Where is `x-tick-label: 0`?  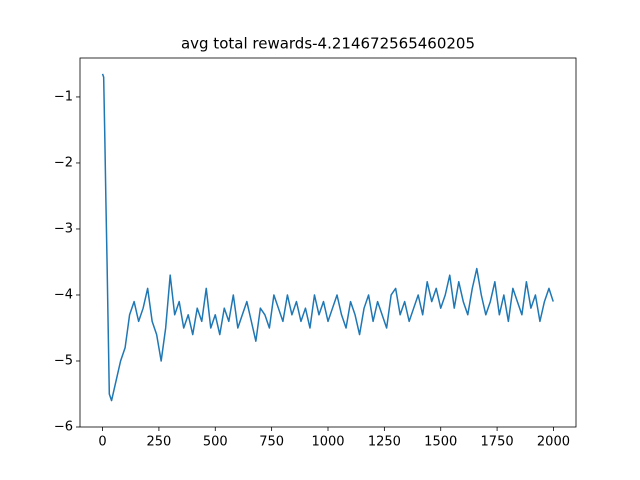
x-tick-label: 0 is located at coordinates (102, 442).